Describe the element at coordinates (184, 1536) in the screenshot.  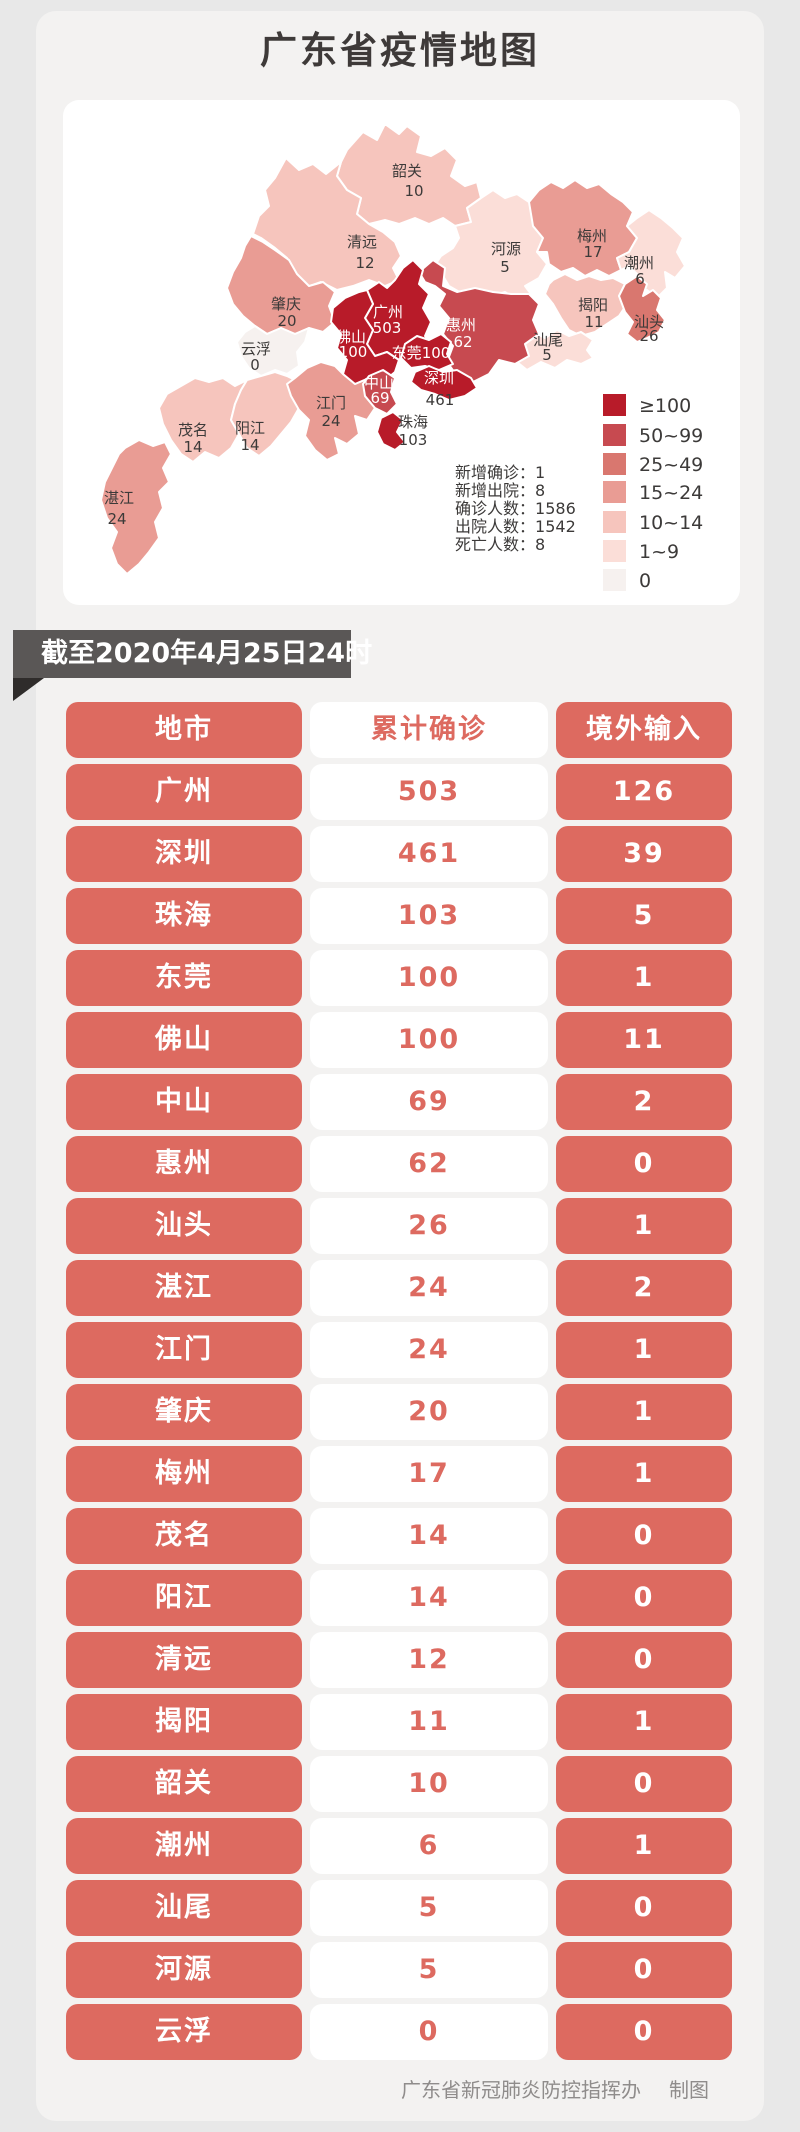
I see `table-cell: 茂名` at that location.